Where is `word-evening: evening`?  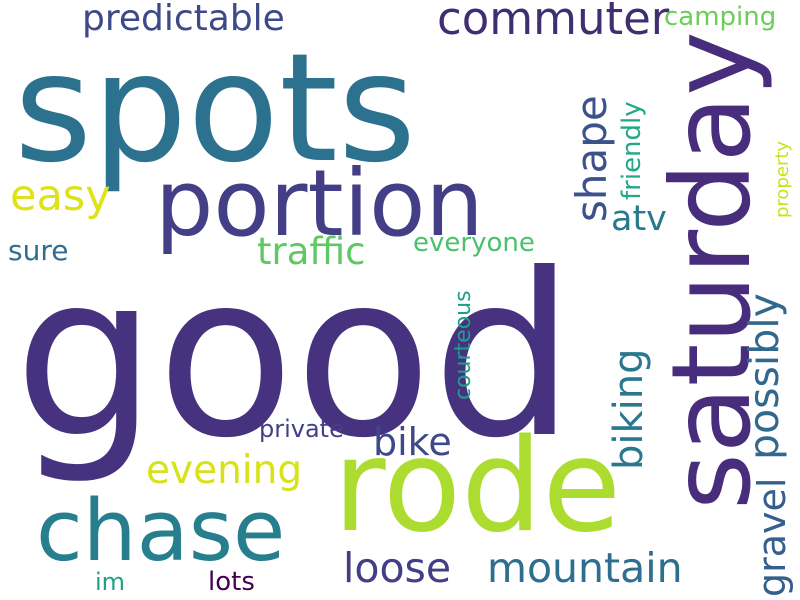
word-evening: evening is located at coordinates (224, 470).